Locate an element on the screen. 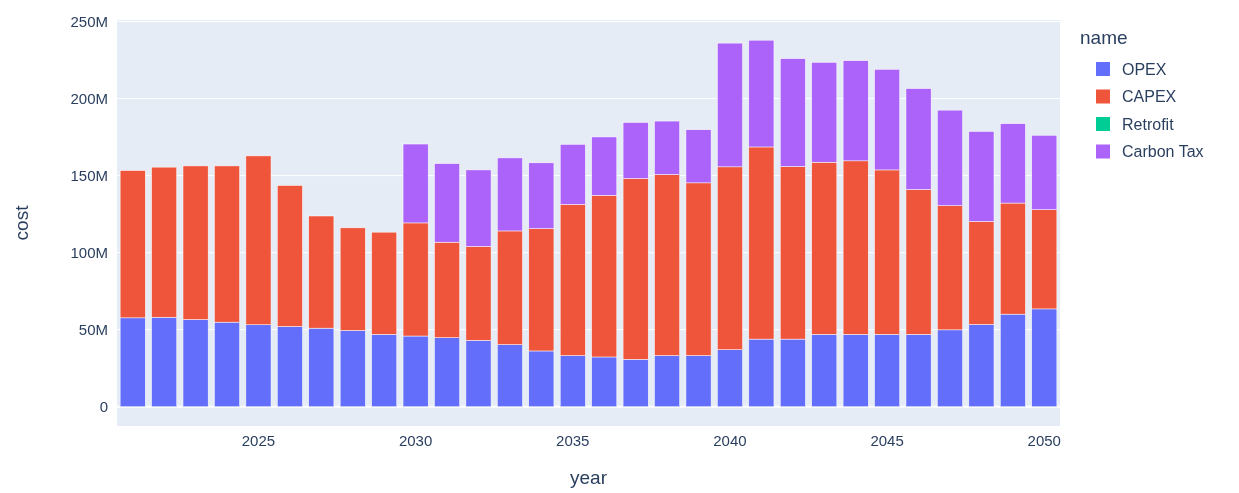 This screenshot has height=493, width=1239. legend-label: Carbon Tax is located at coordinates (1163, 152).